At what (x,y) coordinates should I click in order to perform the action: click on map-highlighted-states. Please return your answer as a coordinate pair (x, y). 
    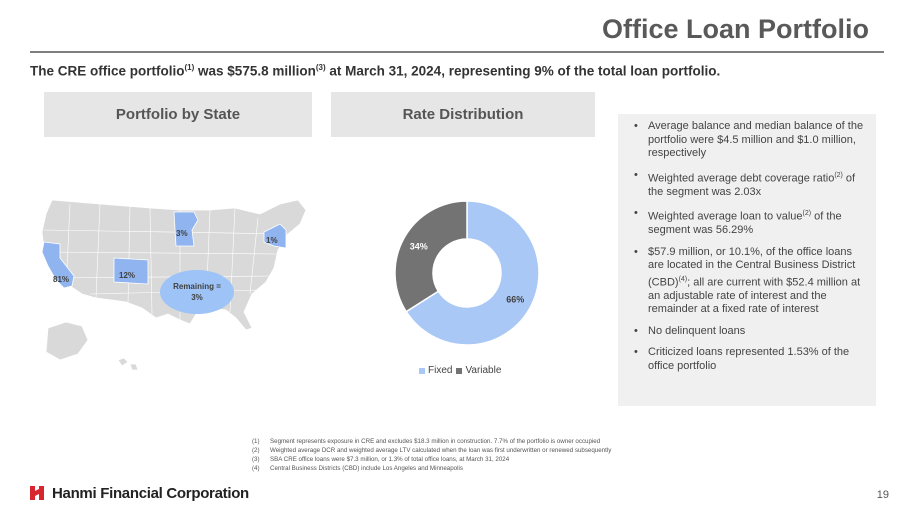
    Looking at the image, I should click on (164, 250).